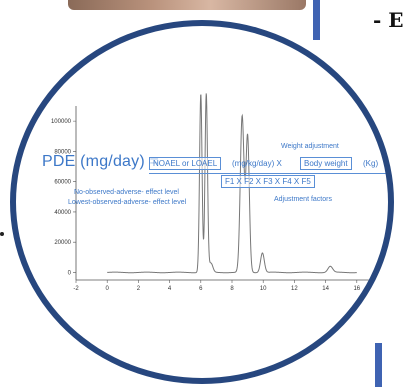  What do you see at coordinates (2, 234) in the screenshot?
I see `bullet-dot` at bounding box center [2, 234].